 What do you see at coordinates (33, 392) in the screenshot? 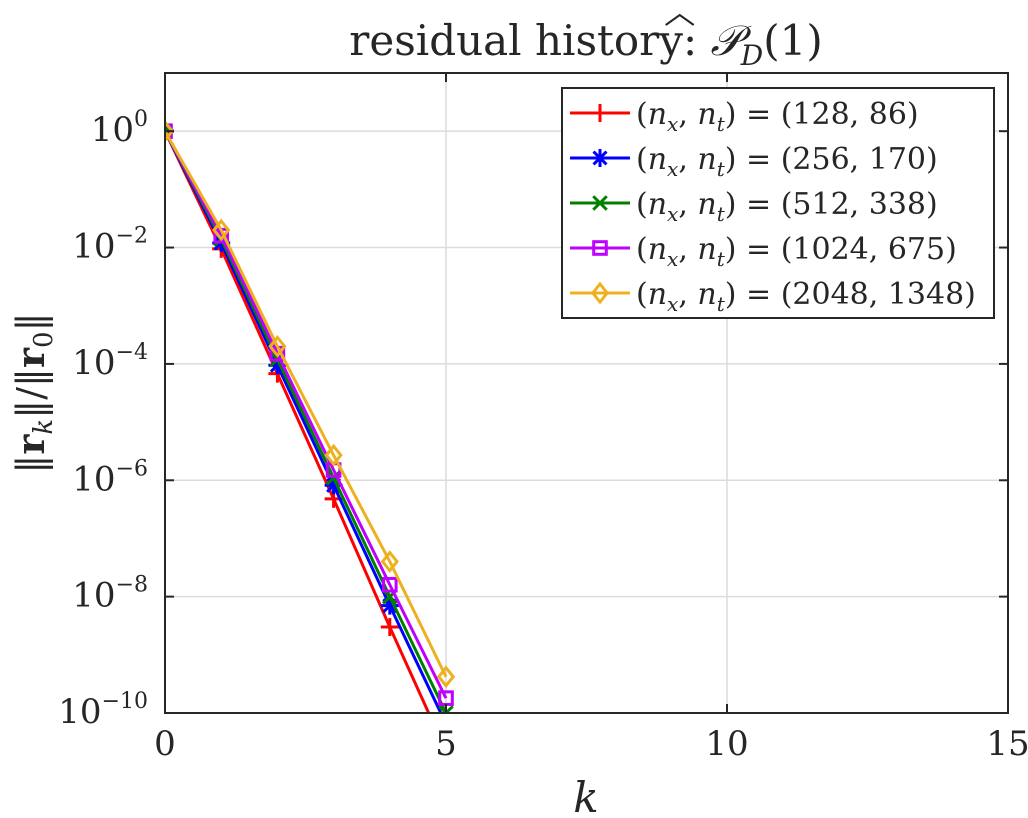
I see `y-axis-label: ‖rk‖/‖r0‖` at bounding box center [33, 392].